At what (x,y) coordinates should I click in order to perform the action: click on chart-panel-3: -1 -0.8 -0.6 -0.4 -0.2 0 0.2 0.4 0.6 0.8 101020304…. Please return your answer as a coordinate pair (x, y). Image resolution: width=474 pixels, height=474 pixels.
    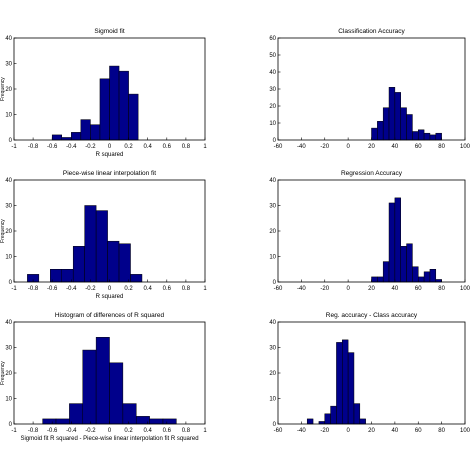
    Looking at the image, I should click on (103, 235).